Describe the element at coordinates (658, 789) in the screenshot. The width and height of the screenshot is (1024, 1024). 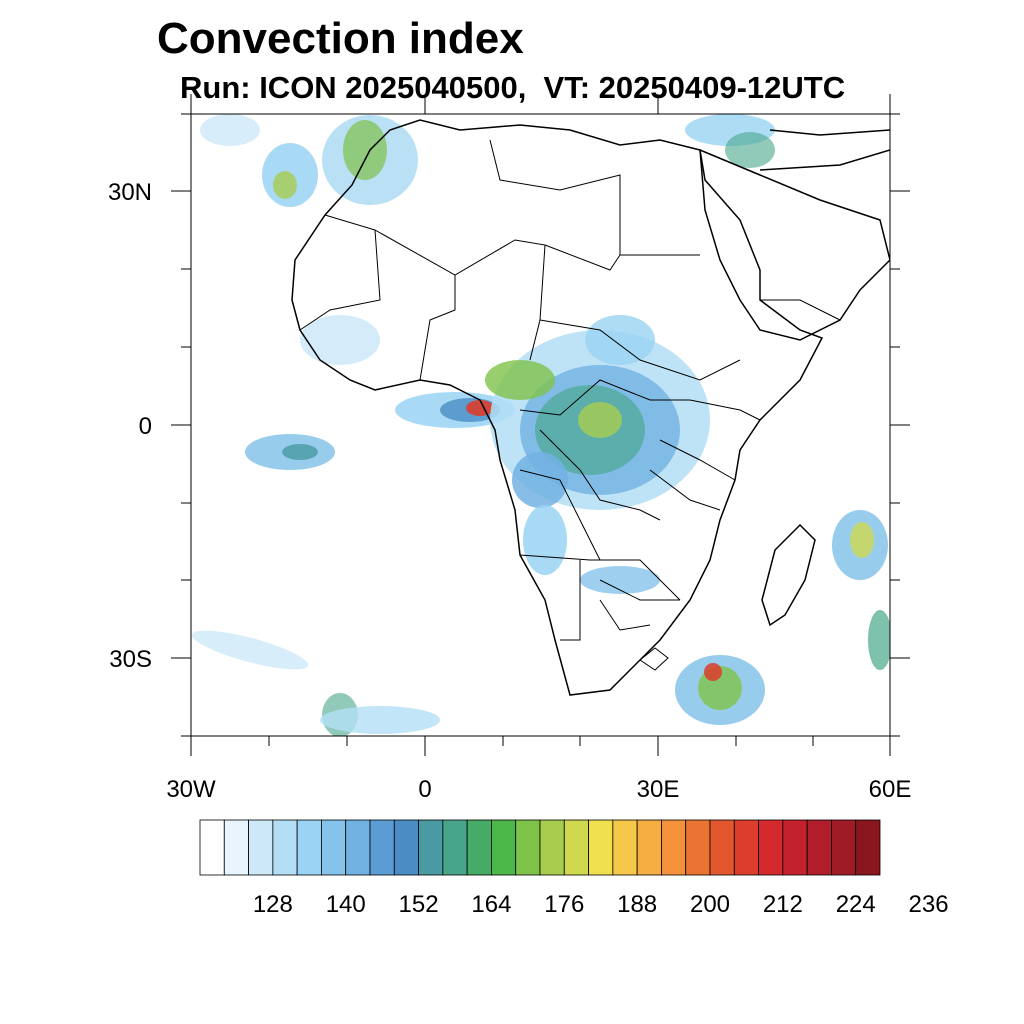
I see `lon-label-30e: 30E` at that location.